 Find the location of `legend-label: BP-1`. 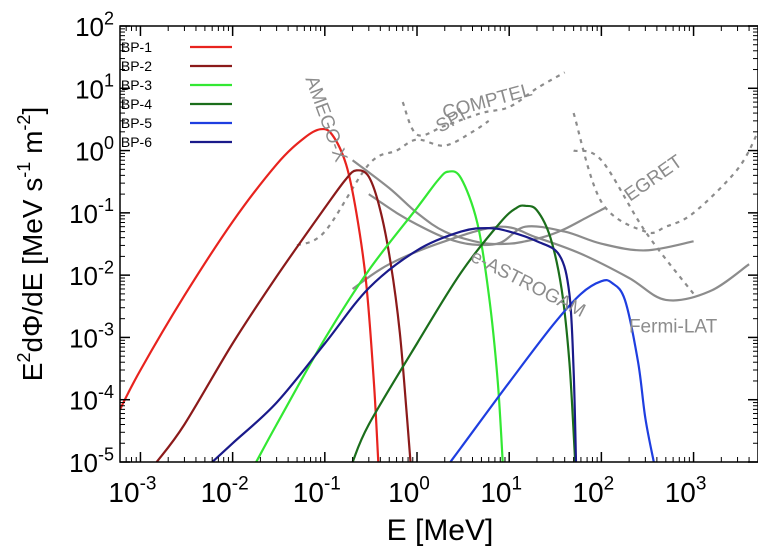

legend-label: BP-1 is located at coordinates (136, 47).